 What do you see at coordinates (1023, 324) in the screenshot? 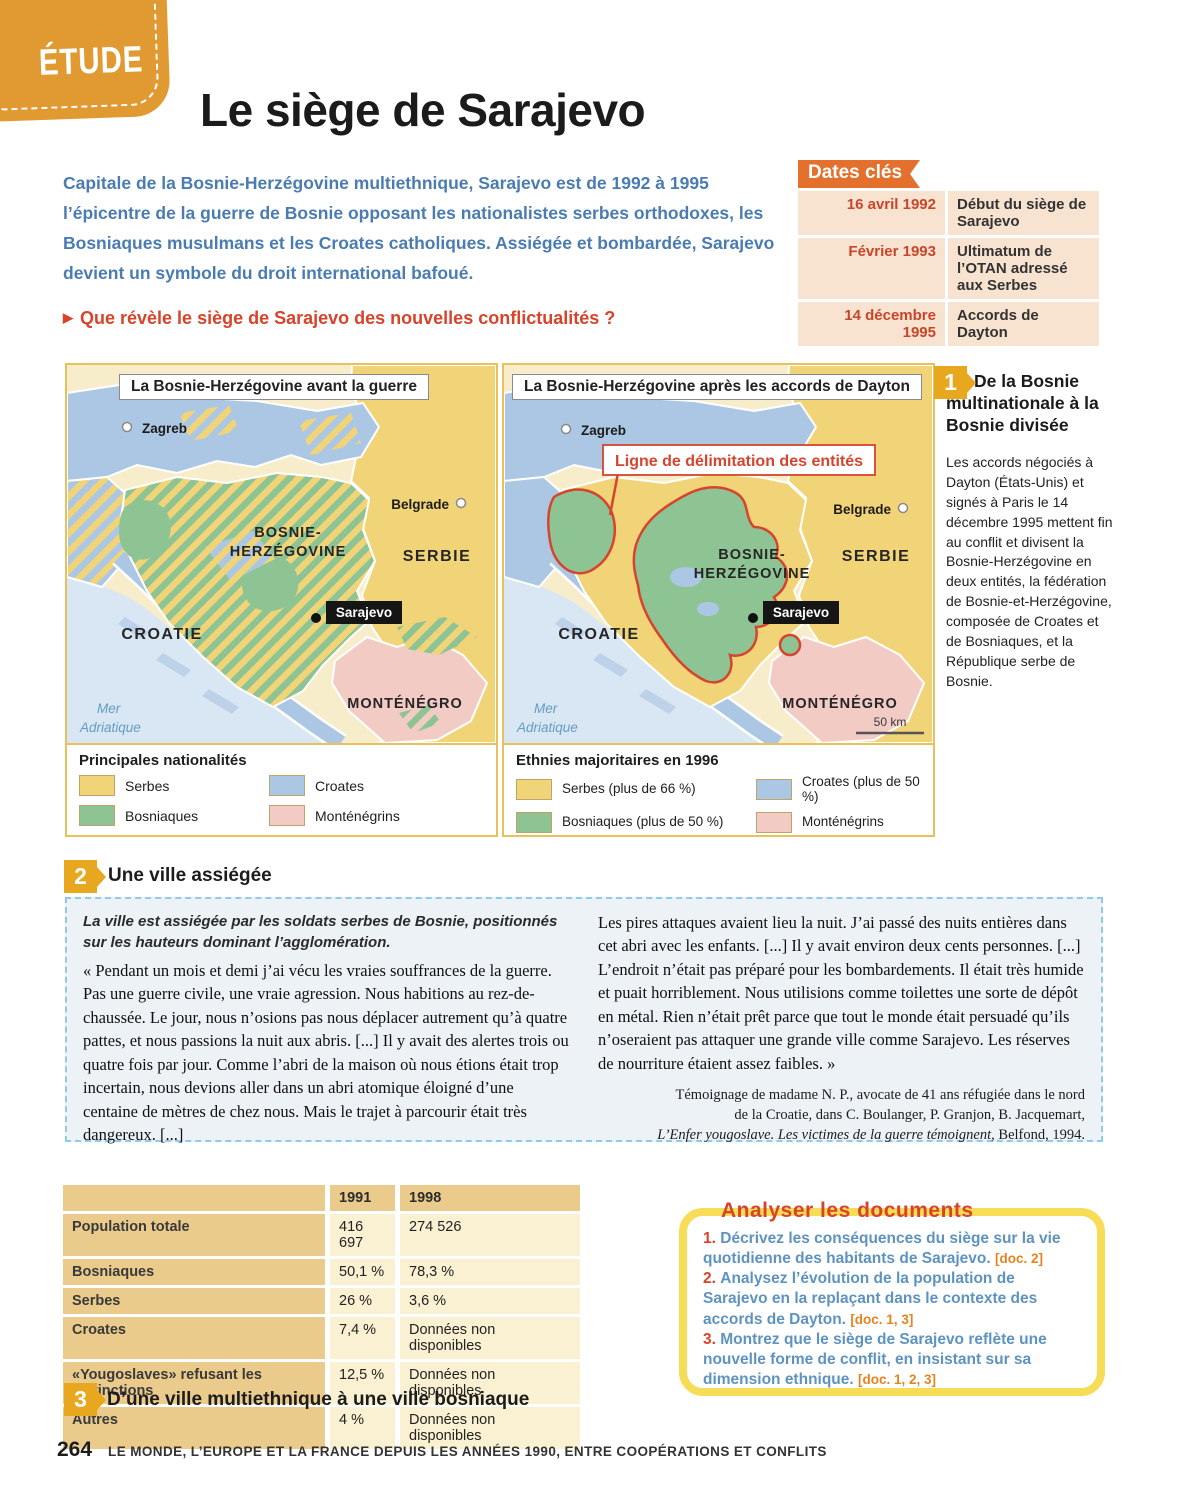
I see `key-date-event: Accords de Dayton` at bounding box center [1023, 324].